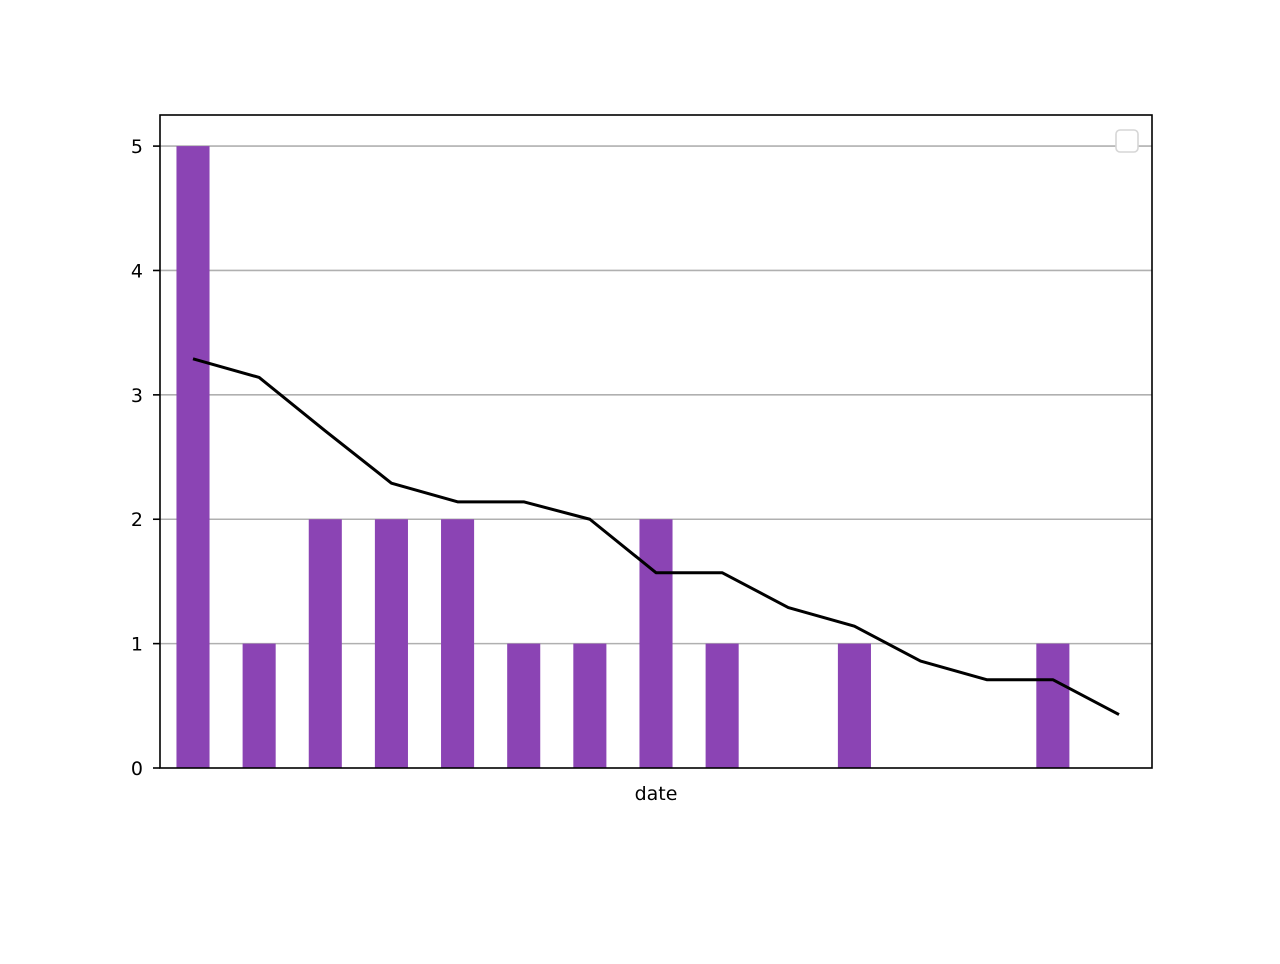 The image size is (1280, 964). I want to click on y-tick-label: 4, so click(137, 271).